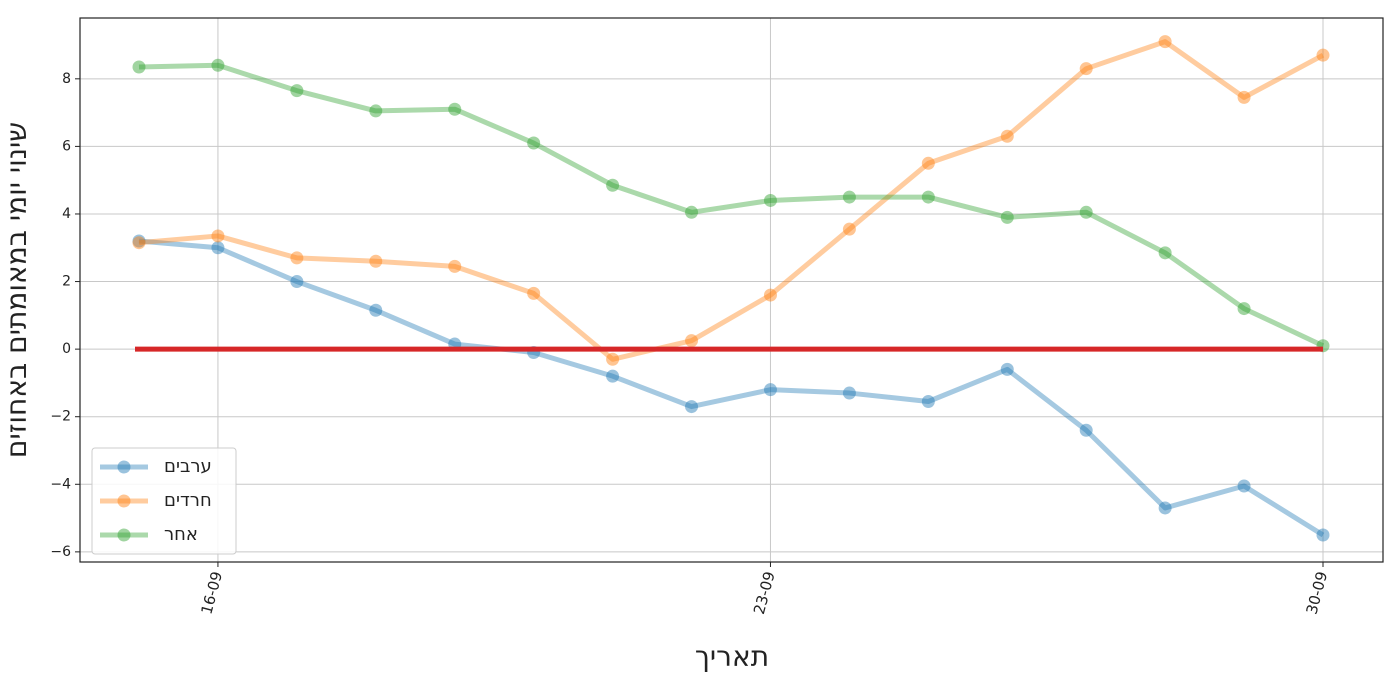  I want to click on x-tick-label: 30-09, so click(1317, 593).